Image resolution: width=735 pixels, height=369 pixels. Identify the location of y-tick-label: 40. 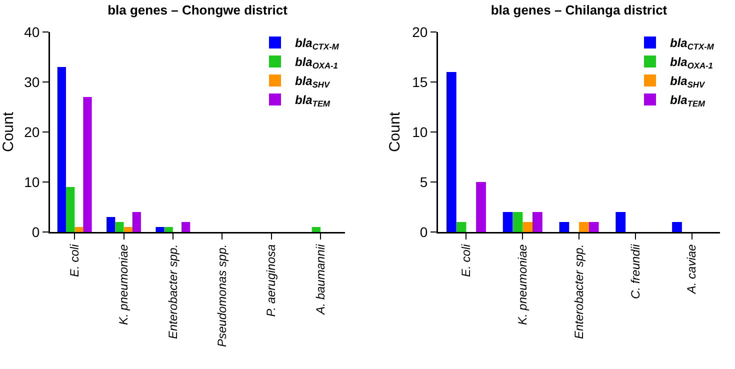
(32, 32).